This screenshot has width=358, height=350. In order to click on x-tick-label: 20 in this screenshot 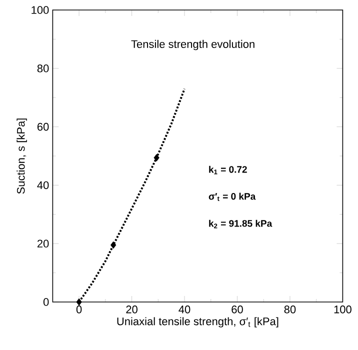, I will do `click(132, 310)`.